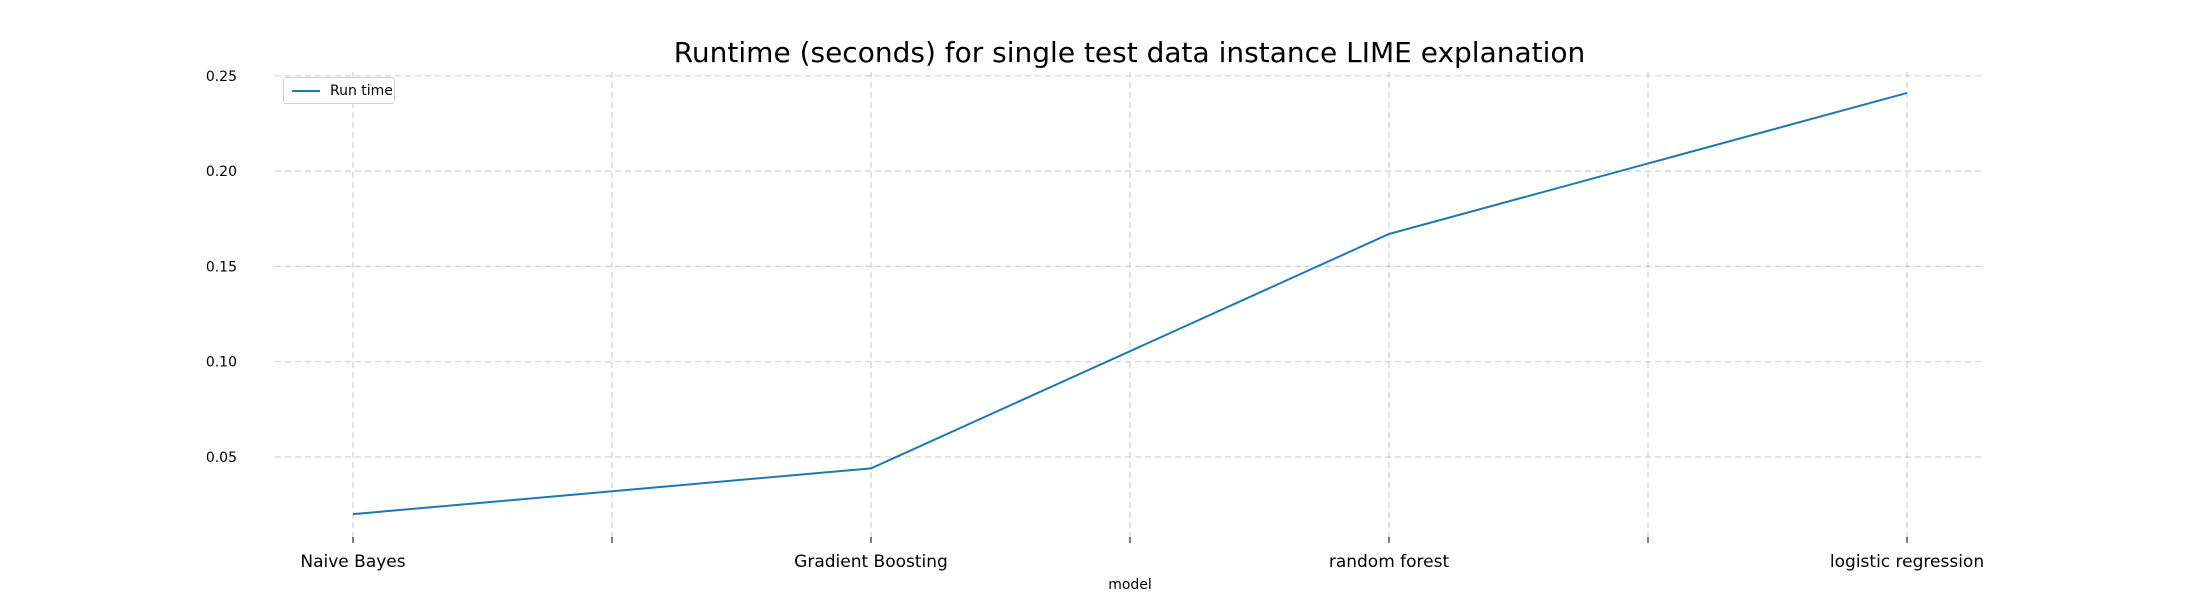  Describe the element at coordinates (221, 458) in the screenshot. I see `y-tick-label: 0.05` at that location.